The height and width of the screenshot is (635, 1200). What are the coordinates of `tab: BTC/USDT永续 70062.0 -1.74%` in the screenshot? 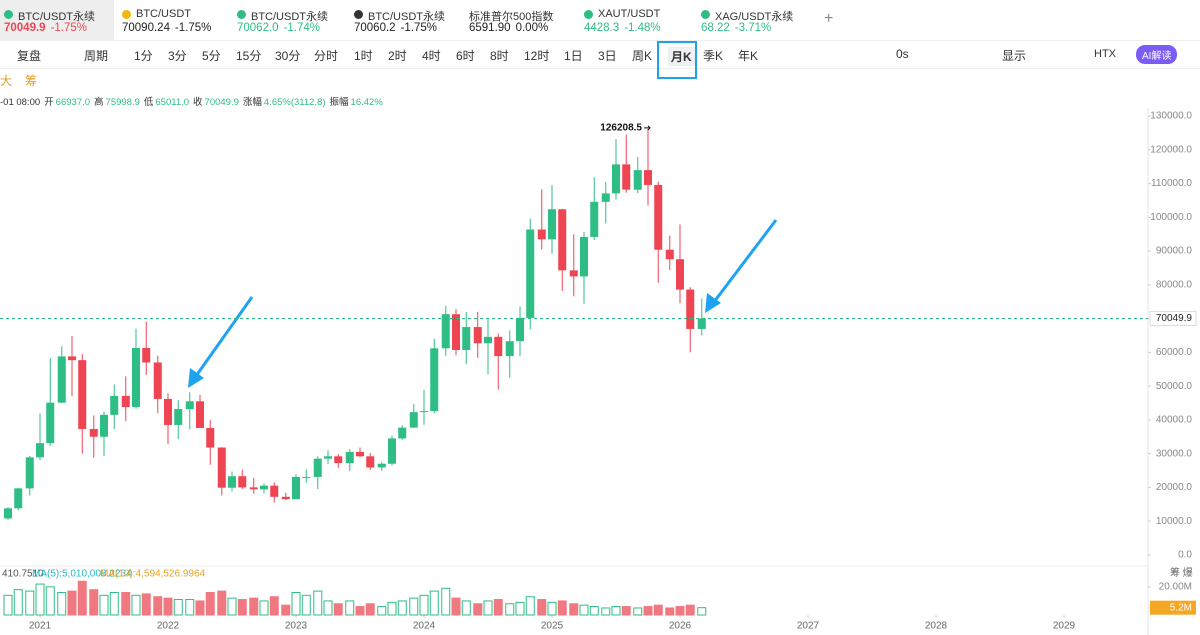 It's located at (290, 20).